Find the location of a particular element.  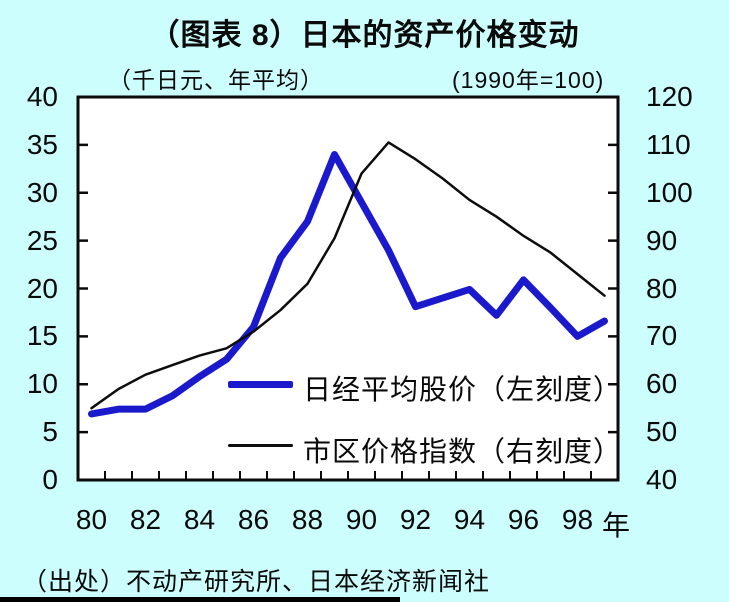

x-axis-tick-label: 98 is located at coordinates (577, 519).